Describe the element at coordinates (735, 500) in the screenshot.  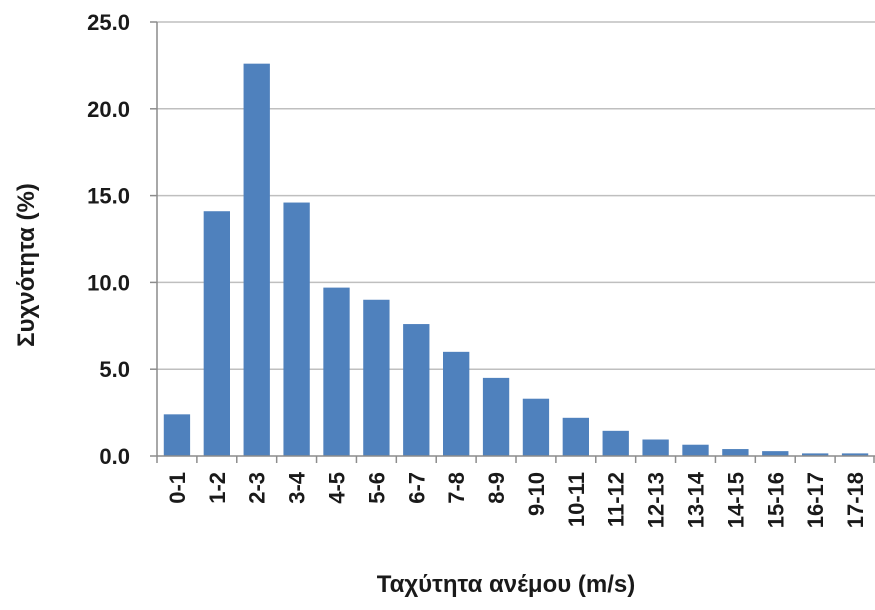
I see `x-tick-label: 14-15` at that location.